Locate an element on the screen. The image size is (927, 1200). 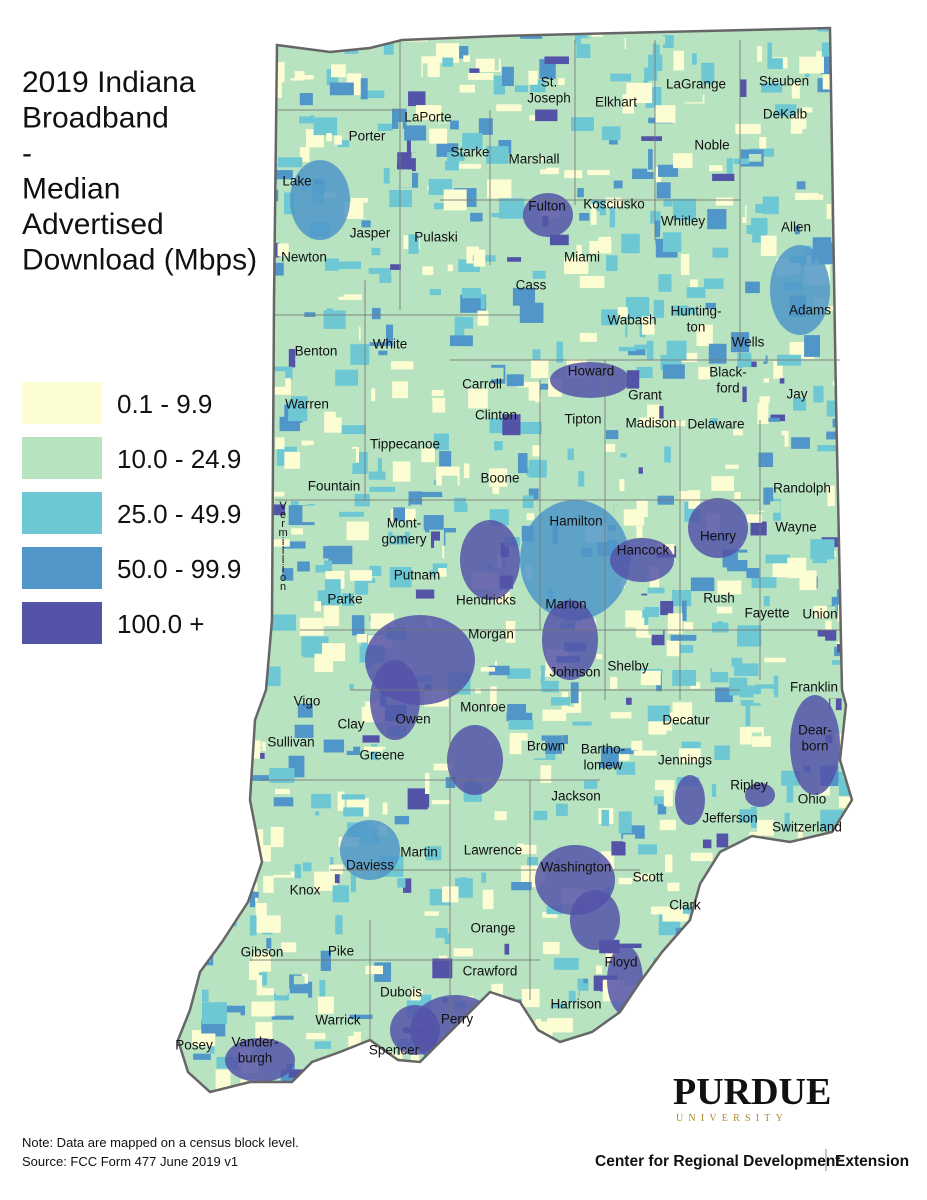
county-label: Clark is located at coordinates (685, 905).